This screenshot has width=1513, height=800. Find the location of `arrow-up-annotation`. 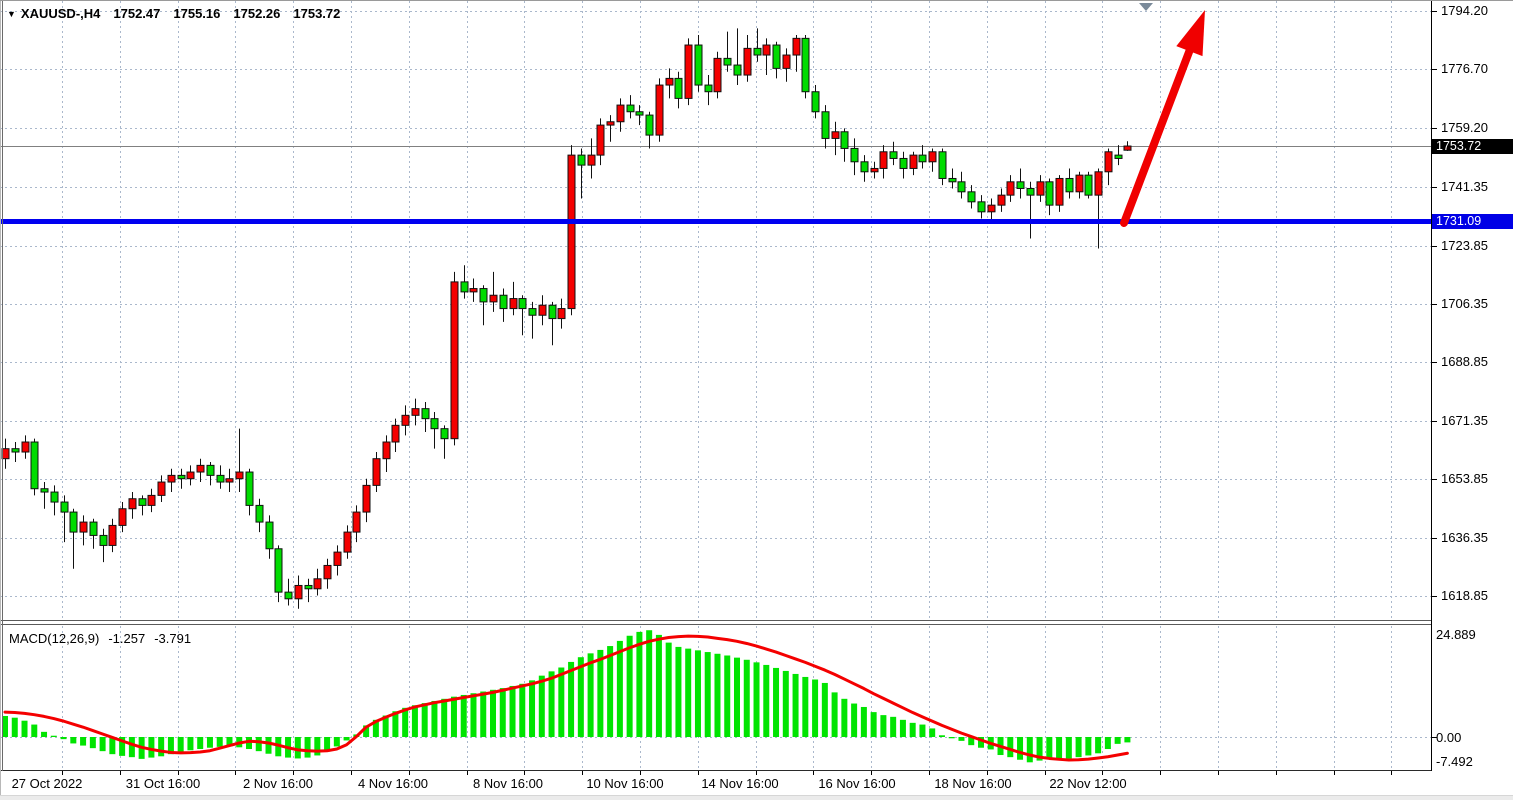

arrow-up-annotation is located at coordinates (1162, 118).